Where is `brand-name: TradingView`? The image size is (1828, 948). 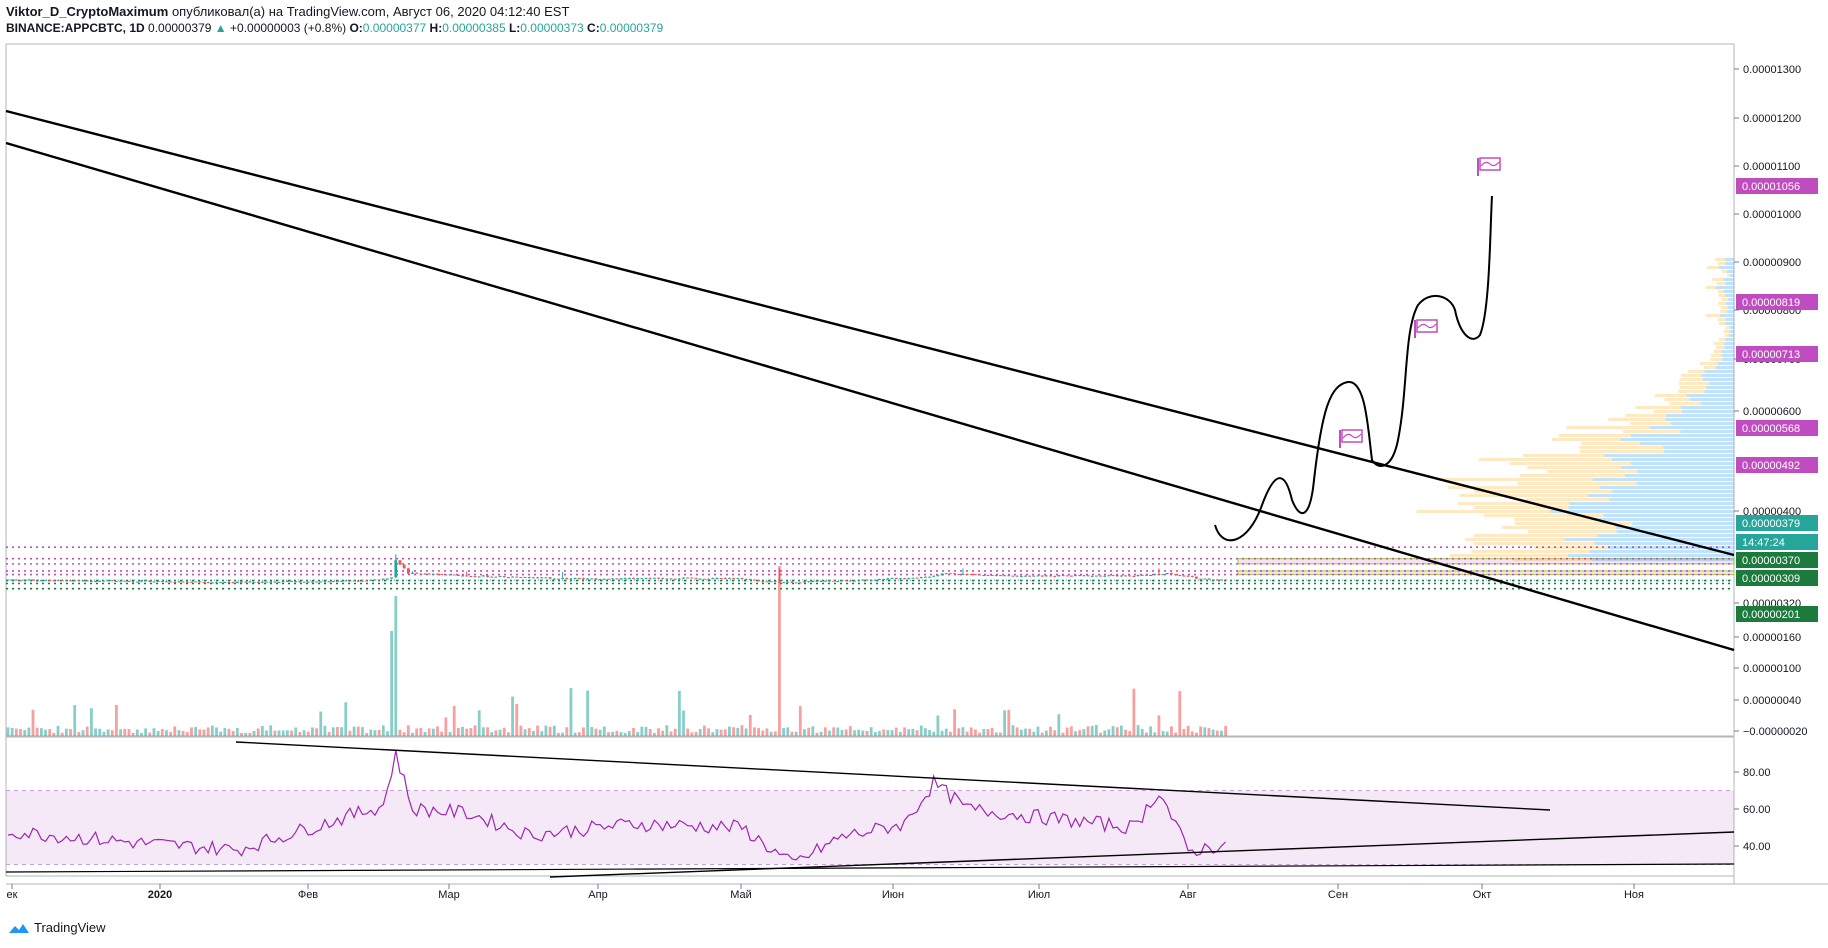 brand-name: TradingView is located at coordinates (70, 927).